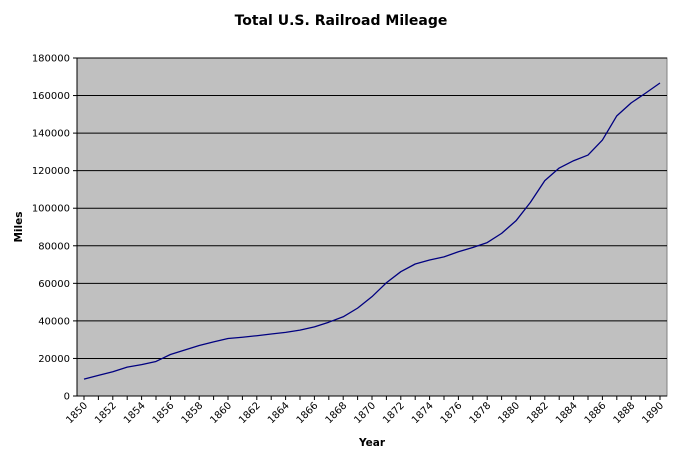 The width and height of the screenshot is (685, 461). Describe the element at coordinates (135, 413) in the screenshot. I see `x-tick-label: 1854` at that location.